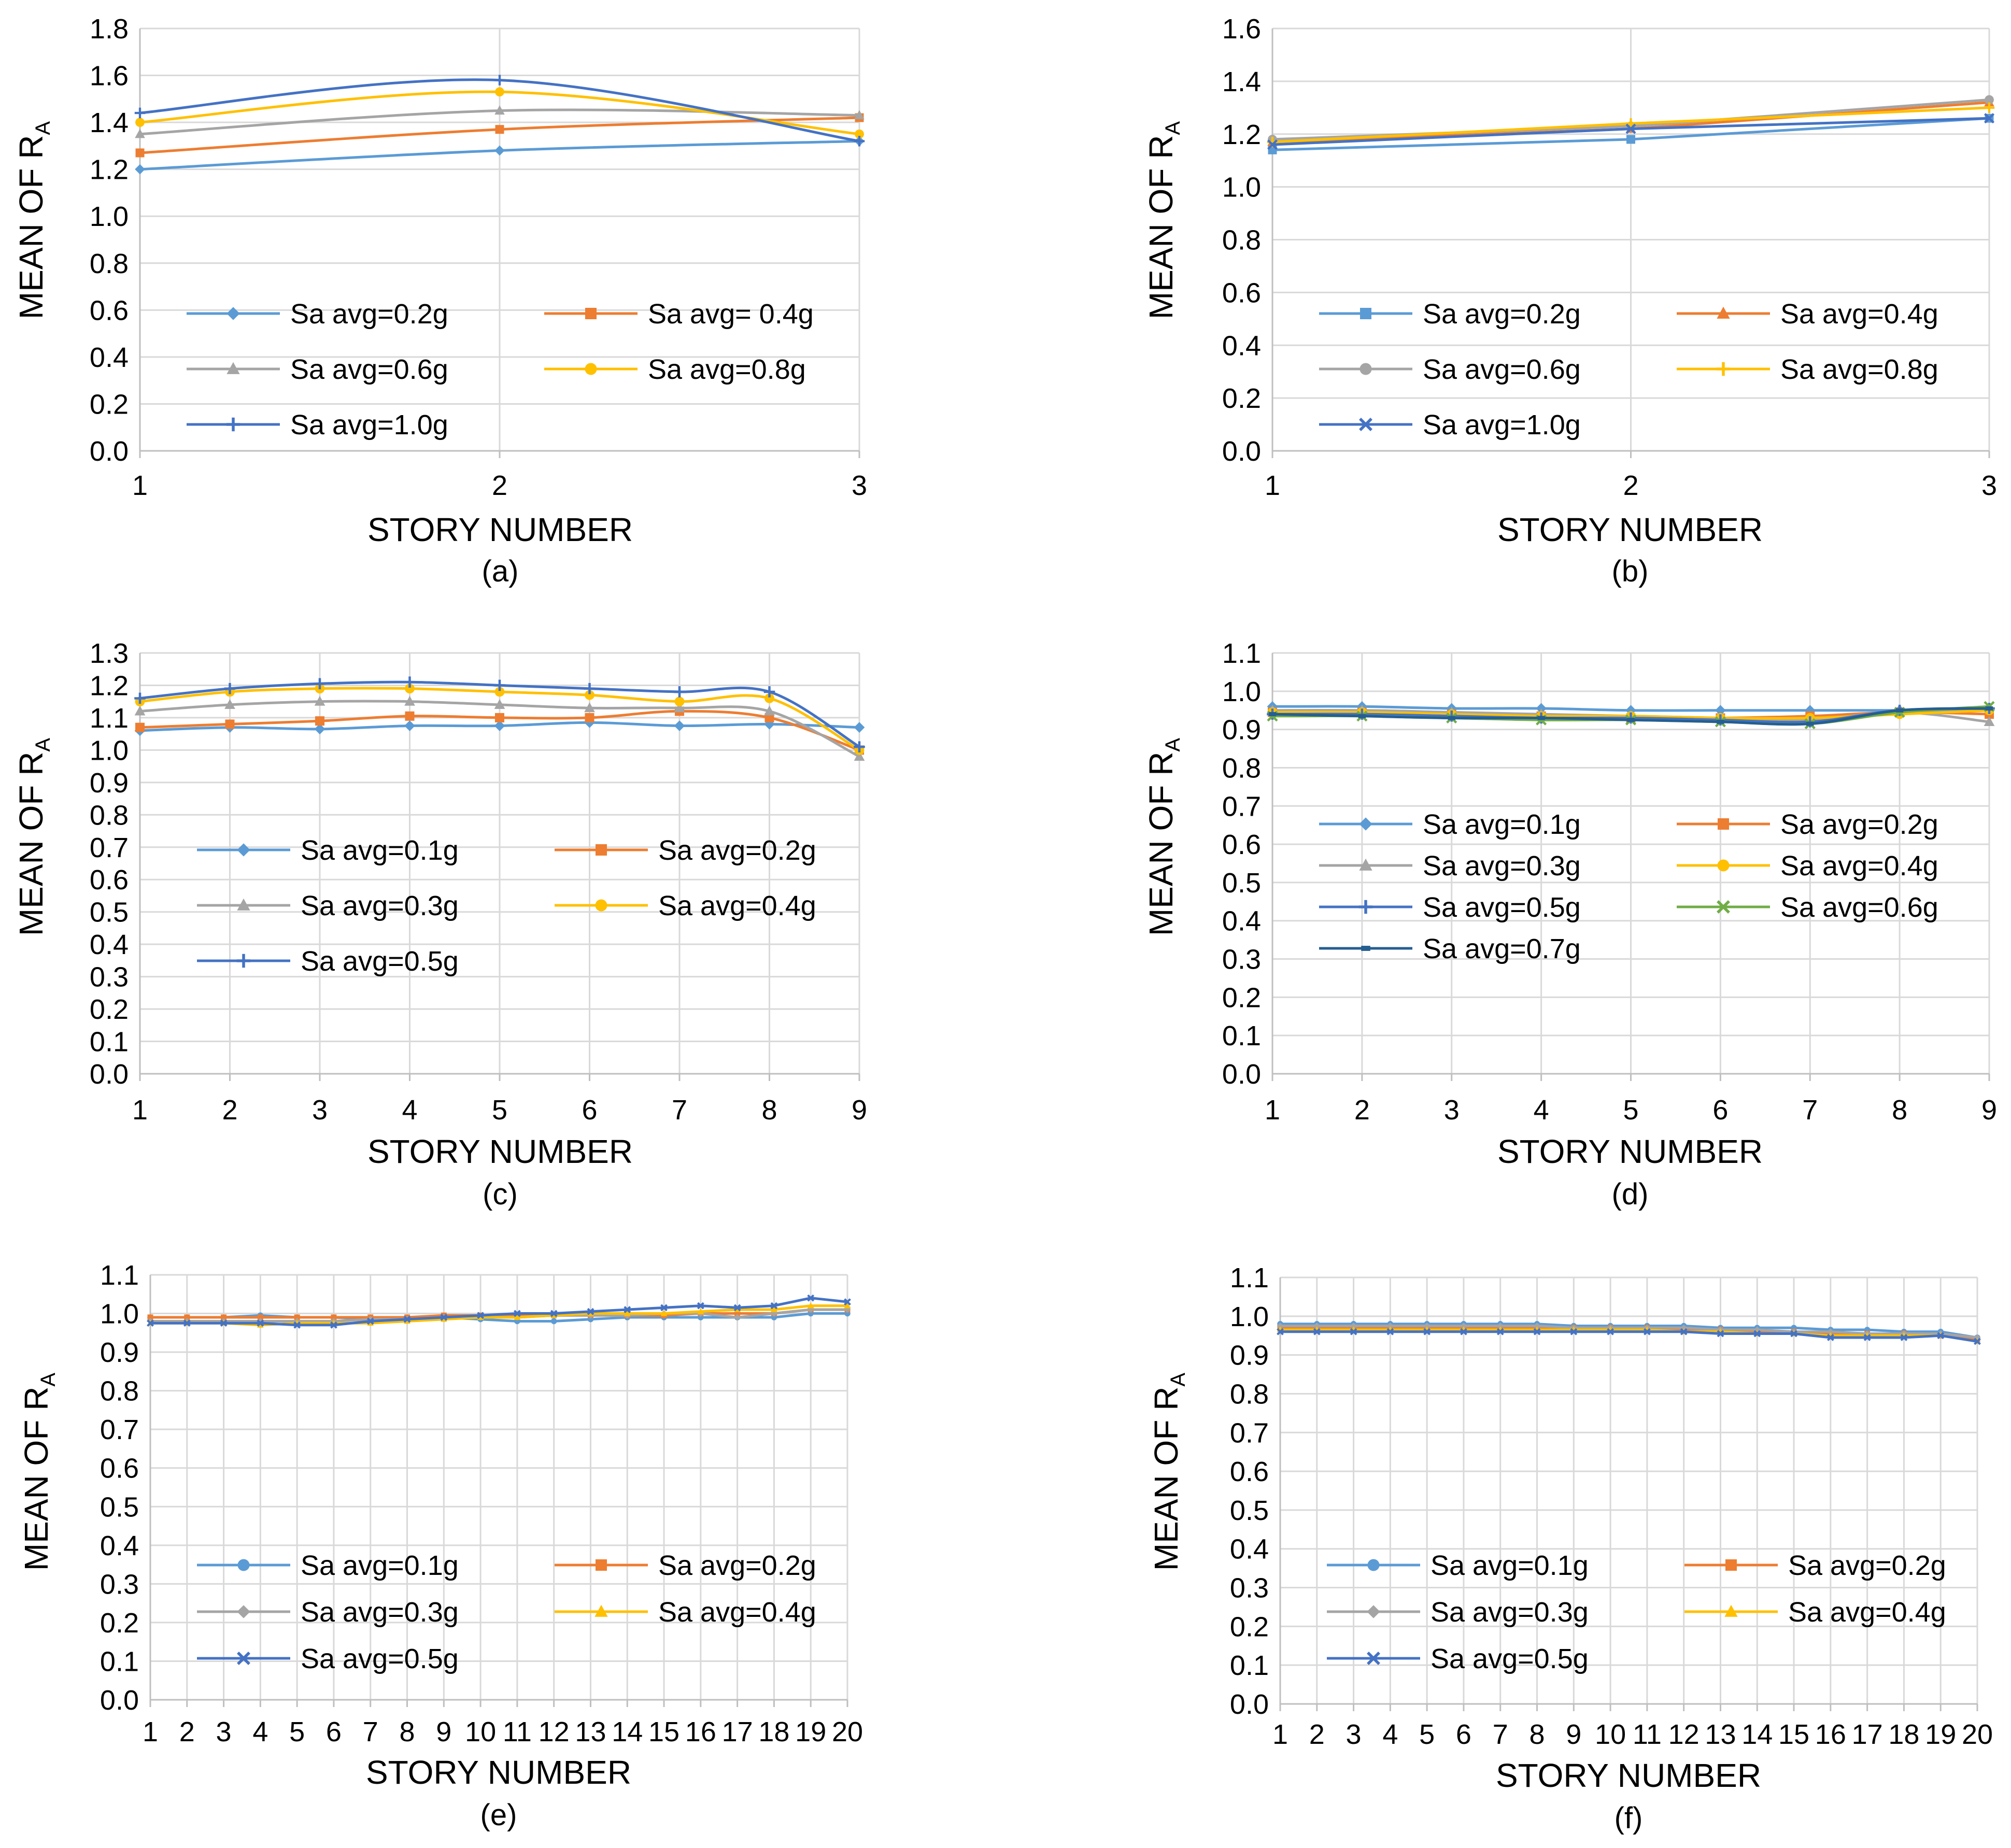 Image resolution: width=2011 pixels, height=1848 pixels. I want to click on legend-label: Sa avg=1.0g, so click(369, 424).